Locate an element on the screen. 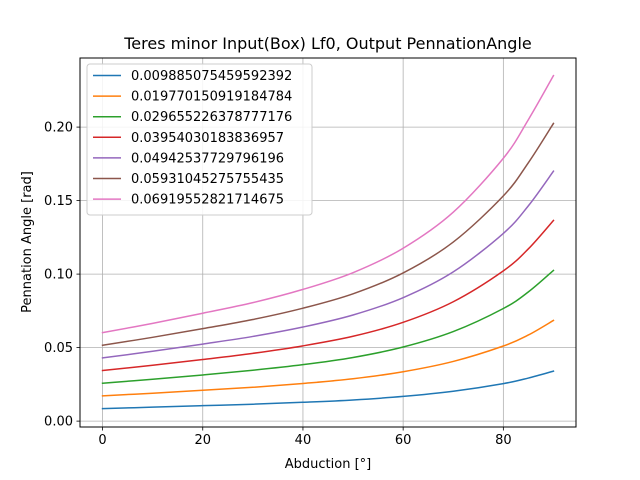 Image resolution: width=640 pixels, height=480 pixels. legend-label-5: 0.04942537729796196 is located at coordinates (207, 158).